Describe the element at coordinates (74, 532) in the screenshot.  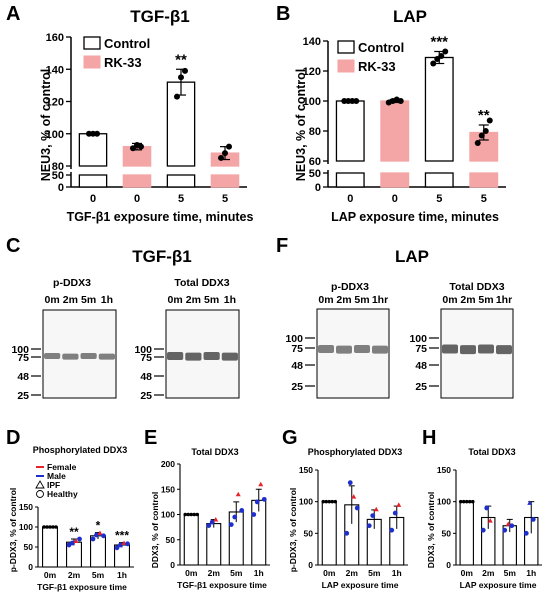
I see `significance-label: **` at that location.